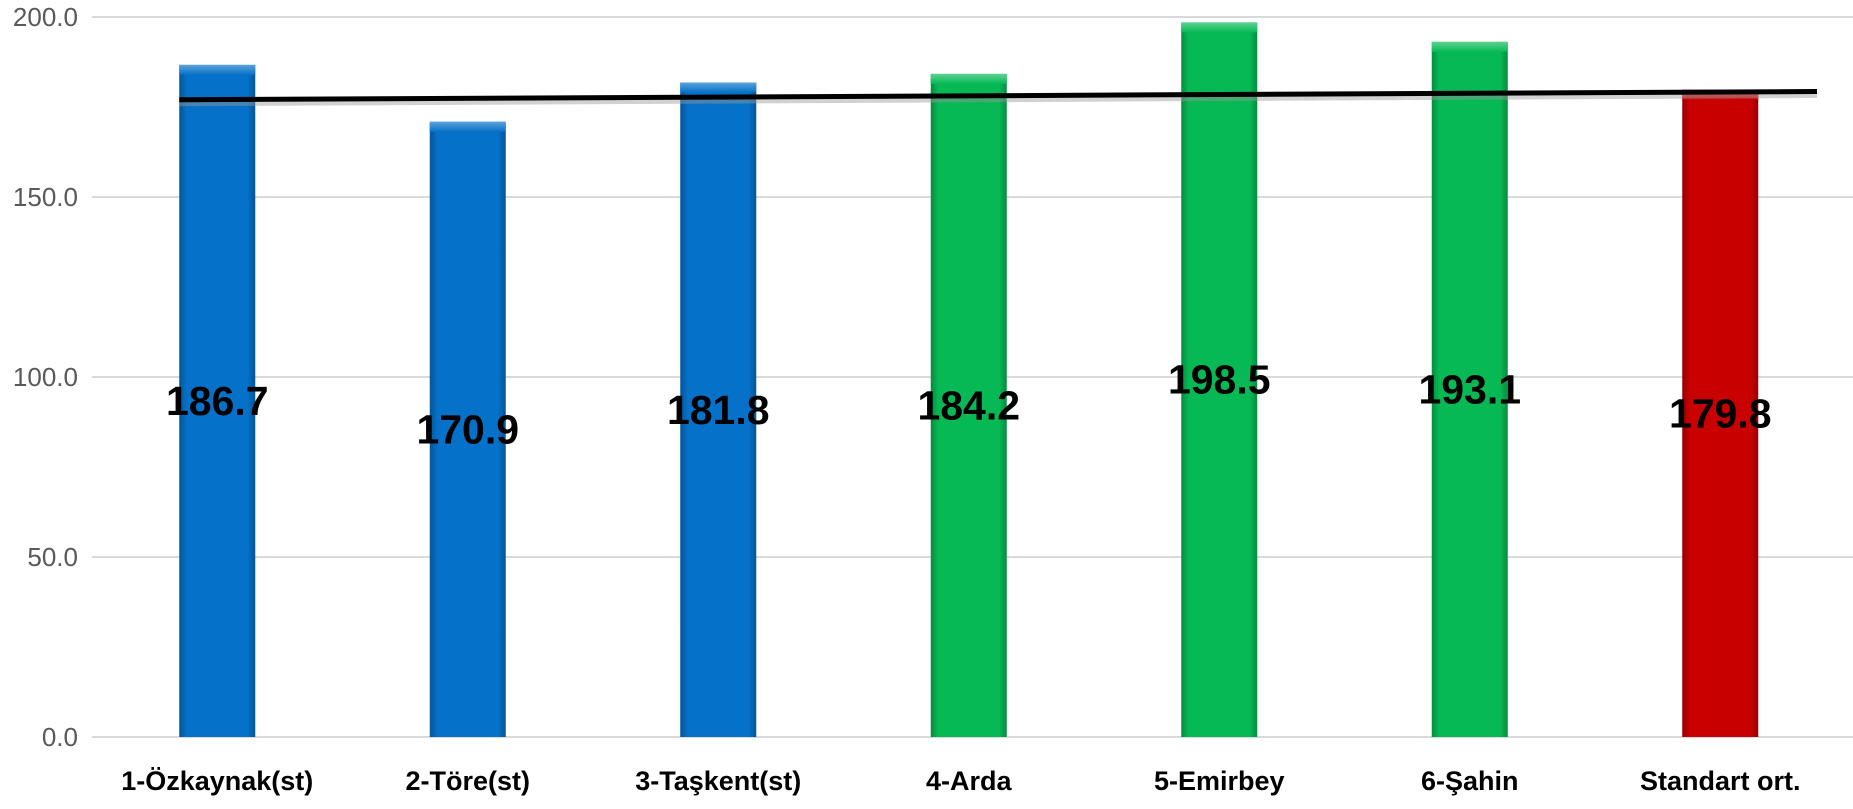 This screenshot has width=1853, height=809. I want to click on x-tick-label: 6-Şahin, so click(1470, 781).